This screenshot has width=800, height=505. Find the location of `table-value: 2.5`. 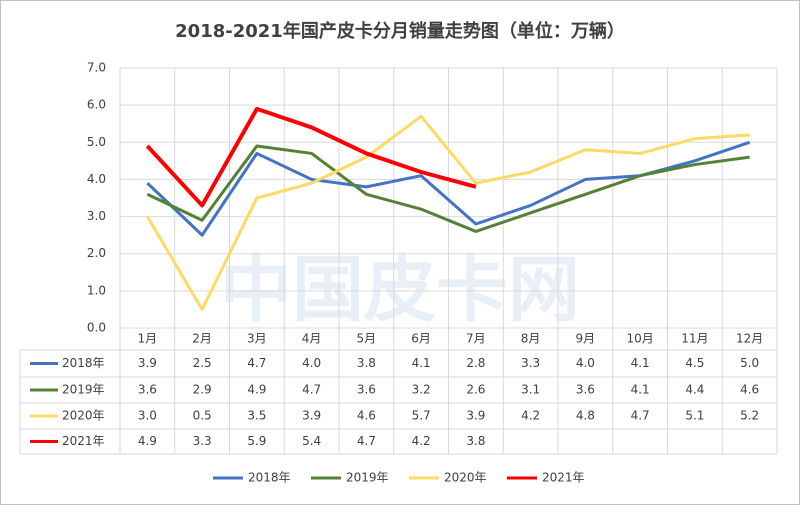

table-value: 2.5 is located at coordinates (202, 363).